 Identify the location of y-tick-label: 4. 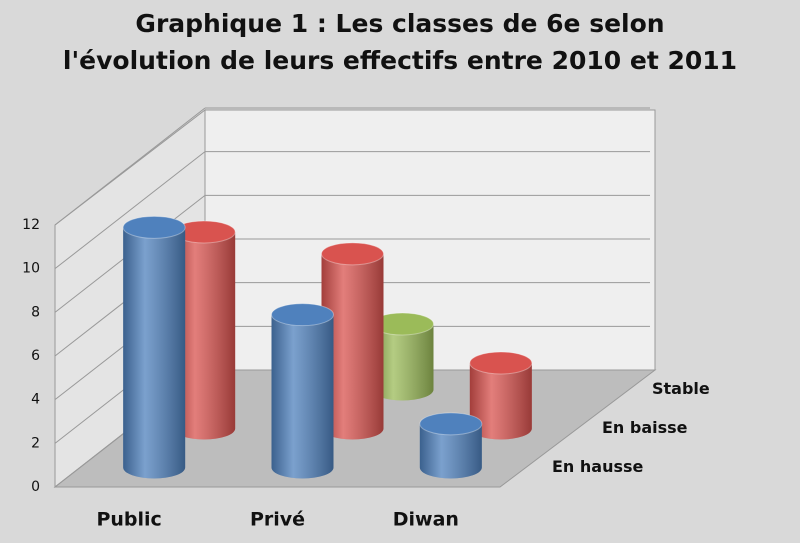
(35, 400).